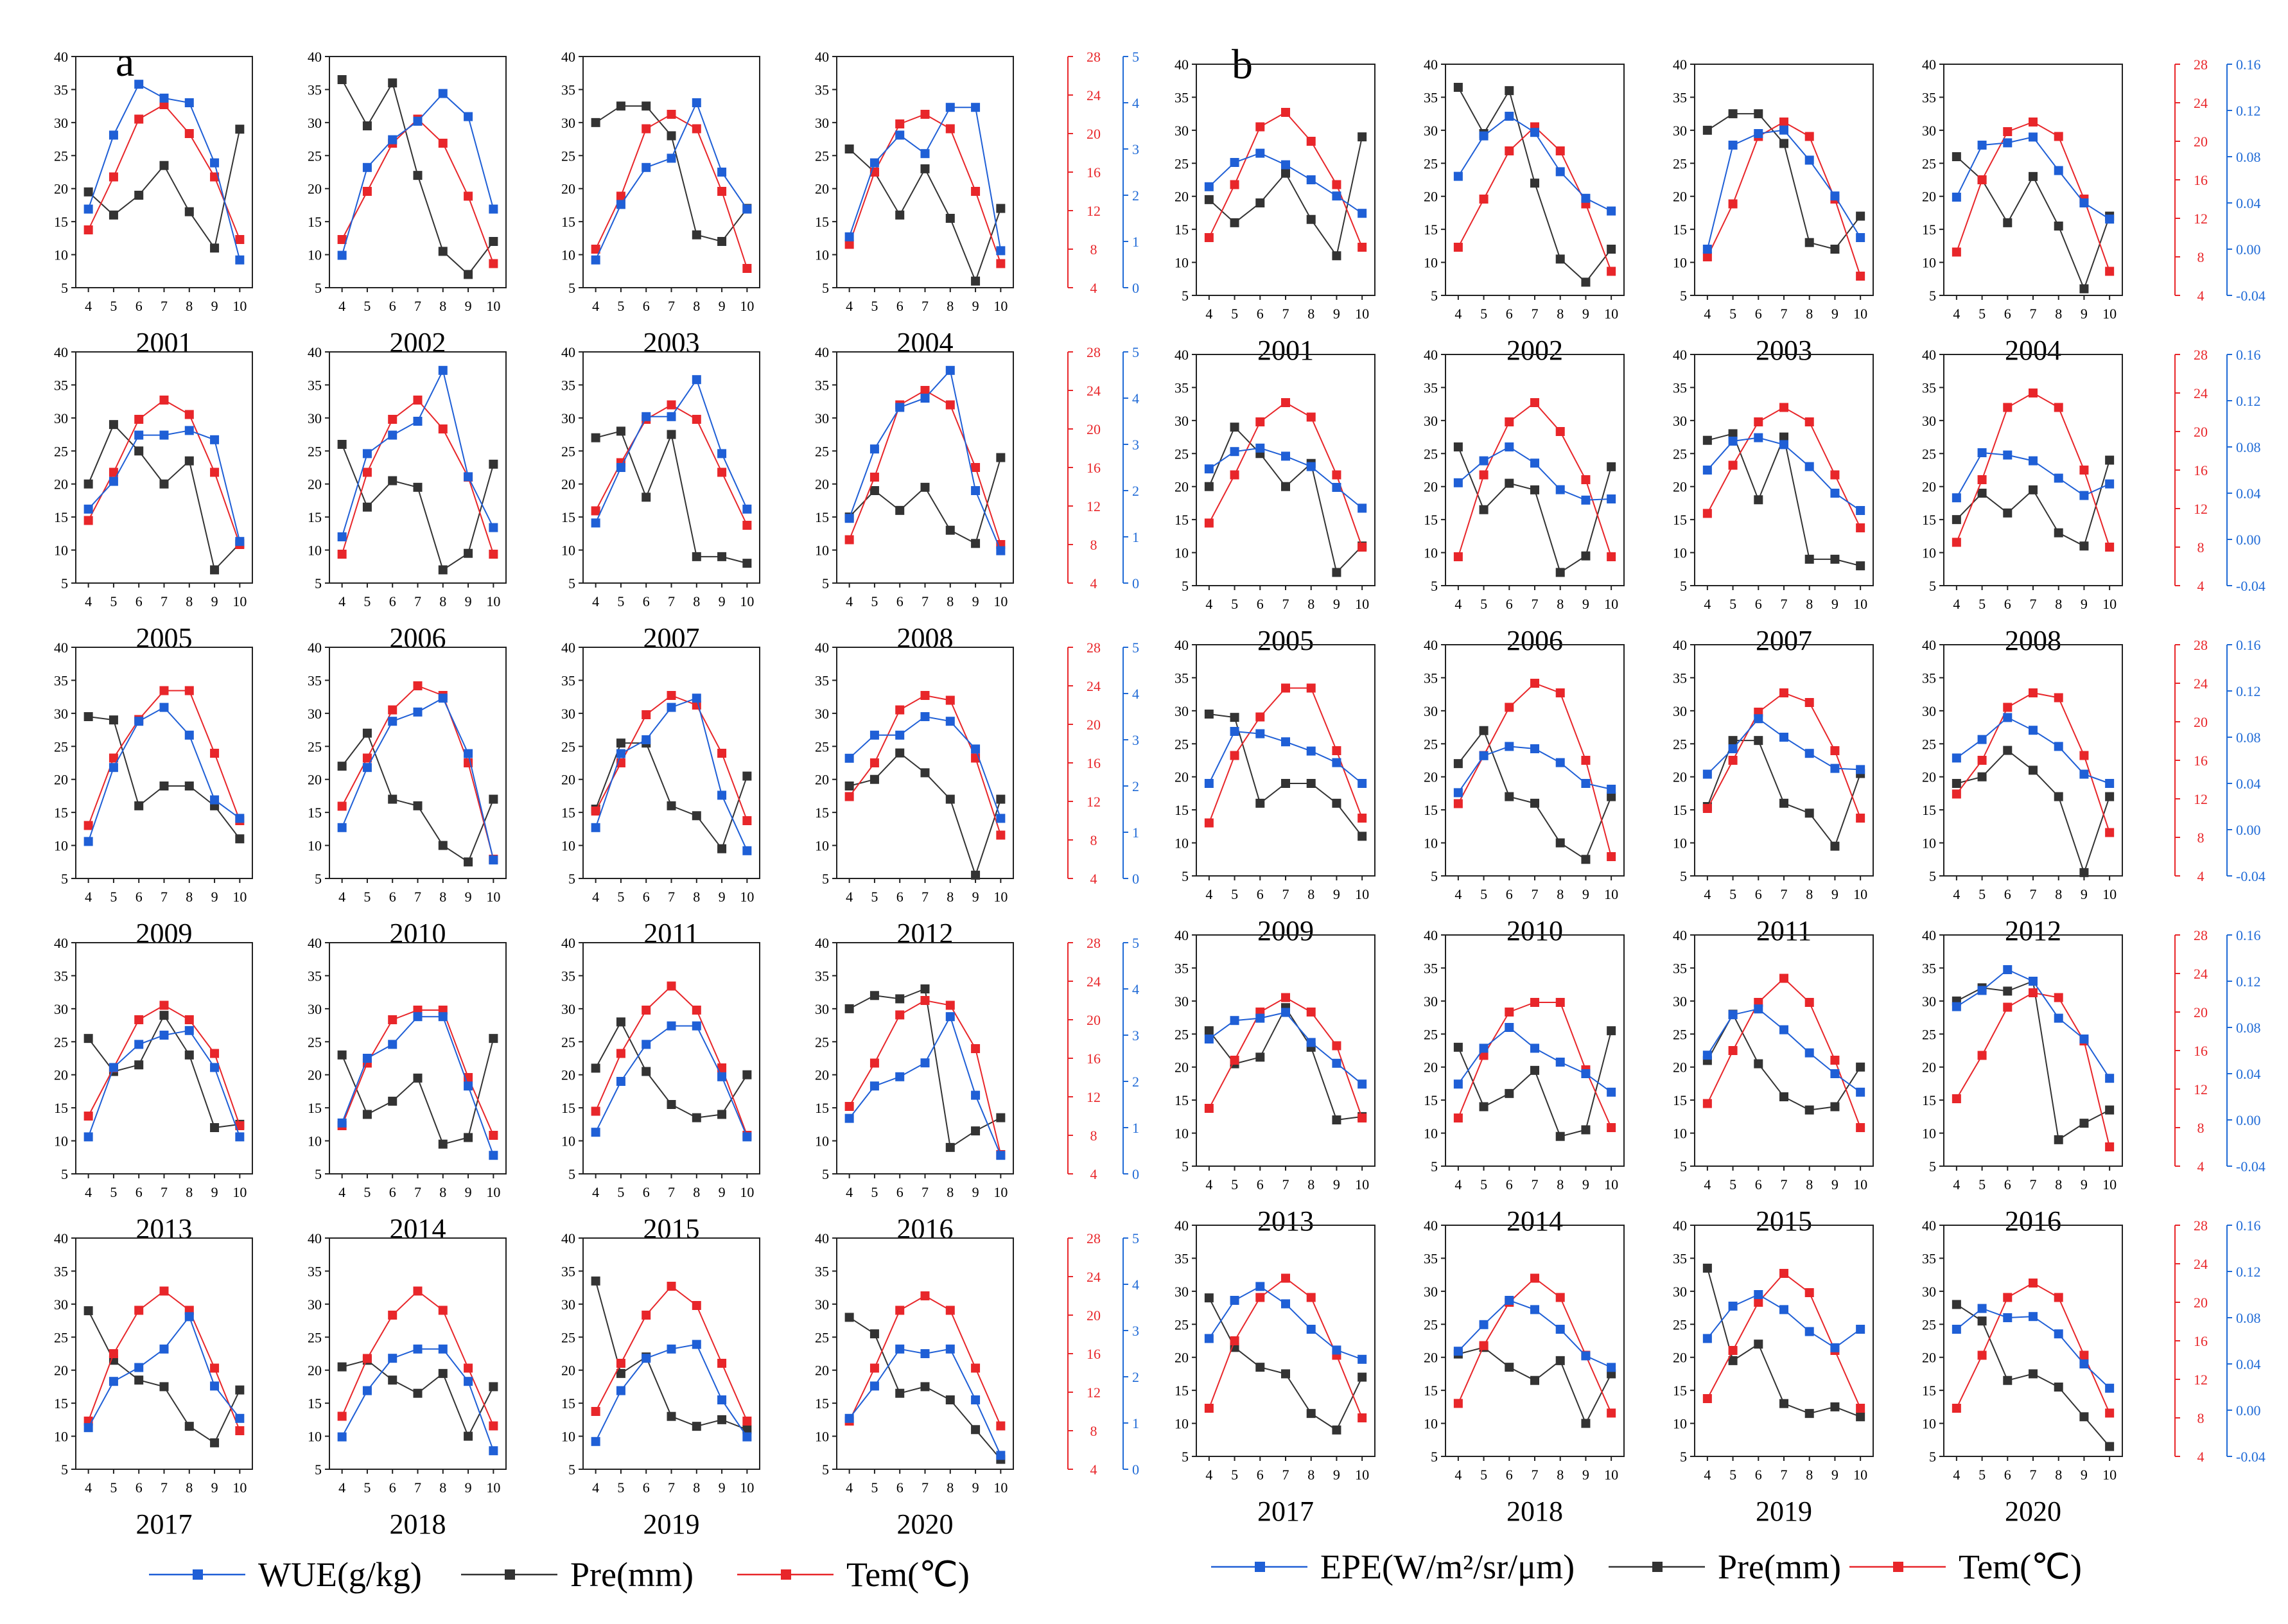  What do you see at coordinates (2033, 1347) in the screenshot?
I see `tem-series-line` at bounding box center [2033, 1347].